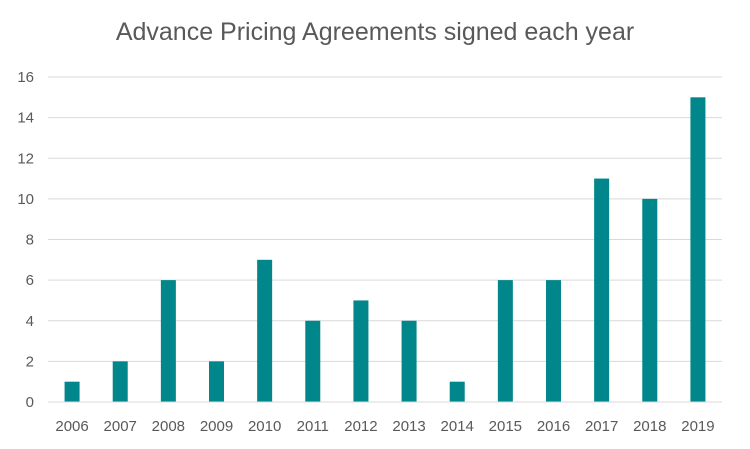 This screenshot has height=449, width=750. What do you see at coordinates (168, 426) in the screenshot?
I see `x-tick-label: 2008` at bounding box center [168, 426].